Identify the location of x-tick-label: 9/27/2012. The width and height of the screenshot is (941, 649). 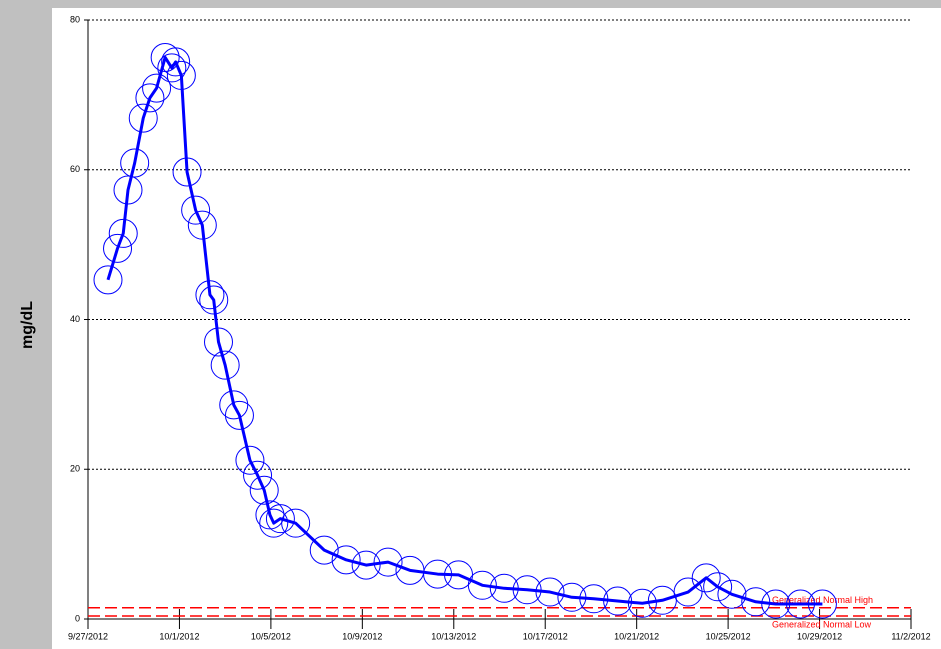
(88, 636).